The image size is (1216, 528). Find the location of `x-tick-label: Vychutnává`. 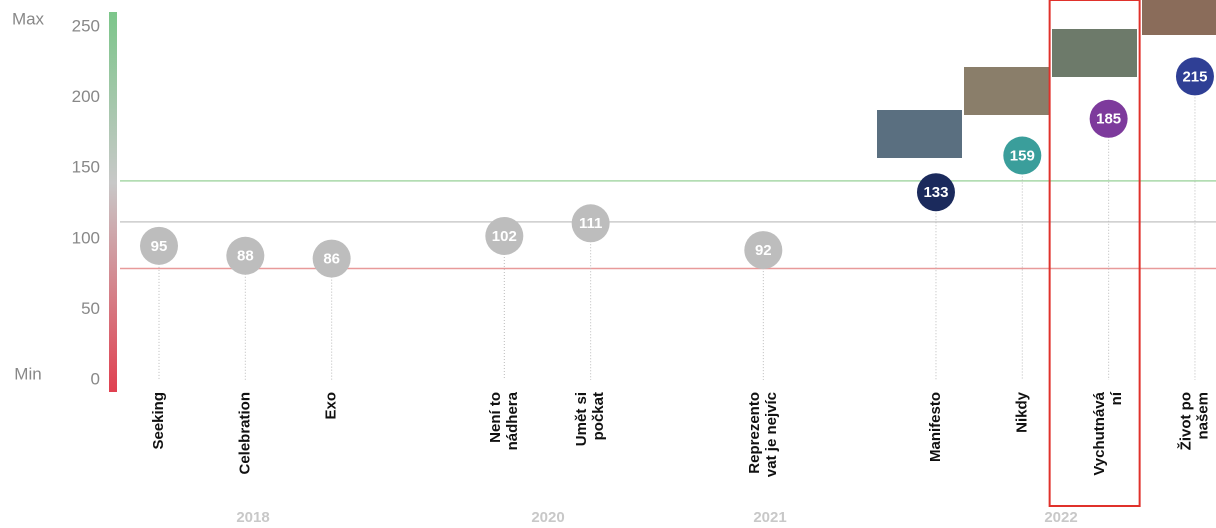

x-tick-label: Vychutnává is located at coordinates (1099, 433).